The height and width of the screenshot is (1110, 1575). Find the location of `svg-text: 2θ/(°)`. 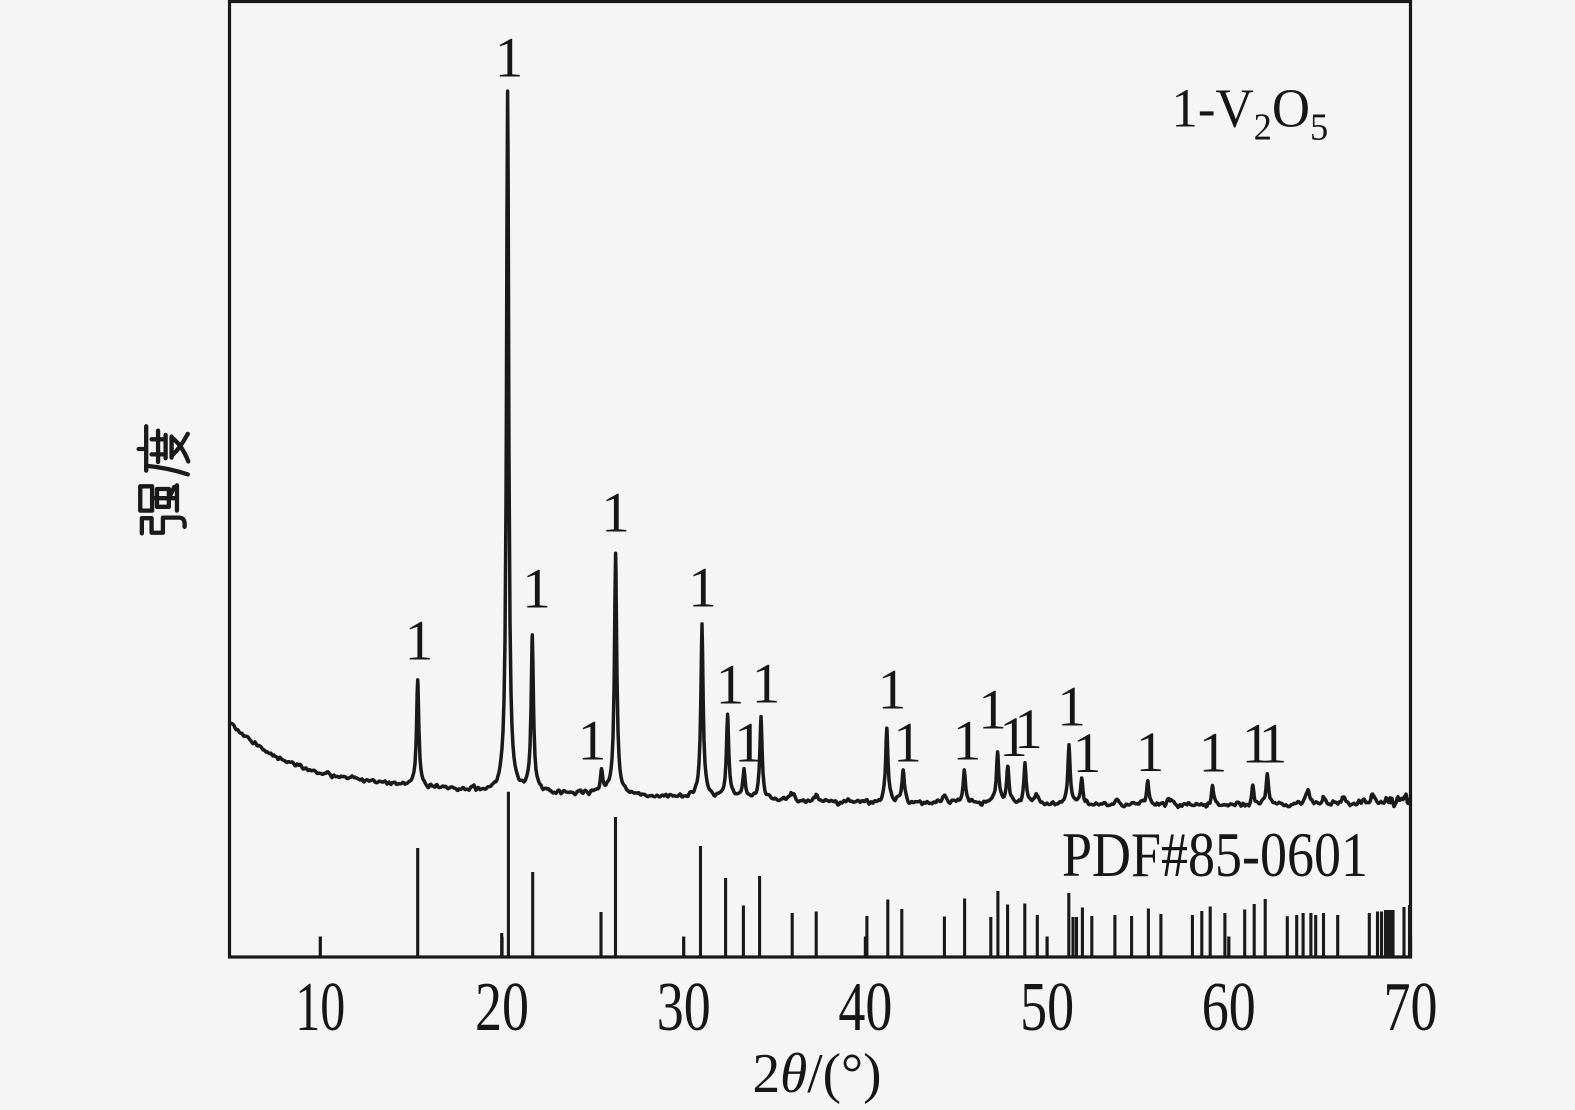

svg-text: 2θ/(°) is located at coordinates (817, 1074).